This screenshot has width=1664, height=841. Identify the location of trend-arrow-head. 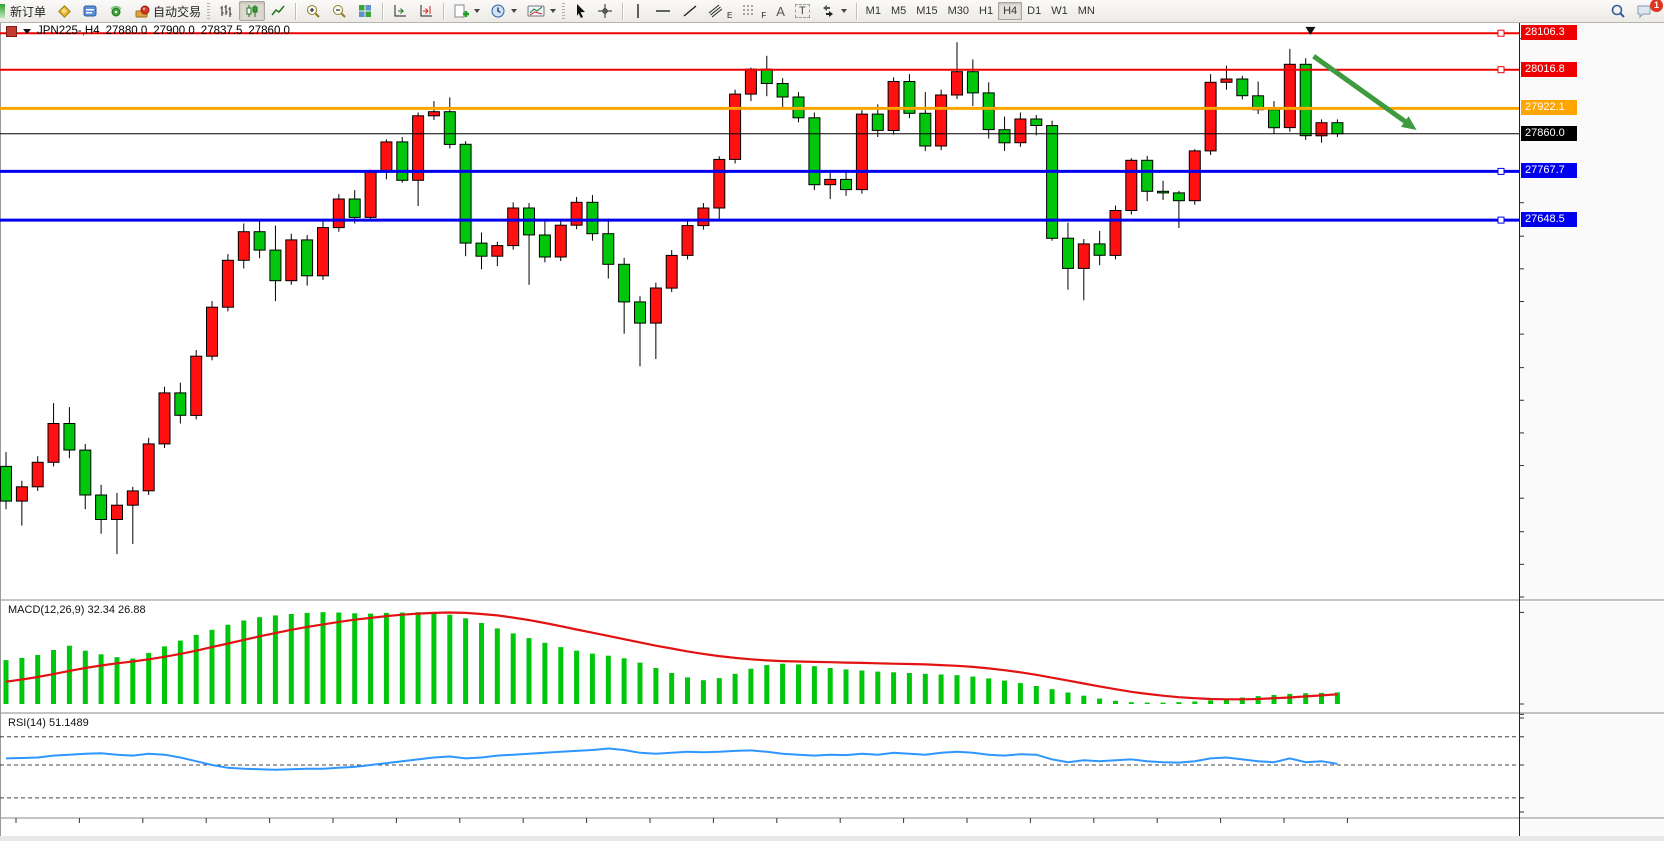
(1408, 123).